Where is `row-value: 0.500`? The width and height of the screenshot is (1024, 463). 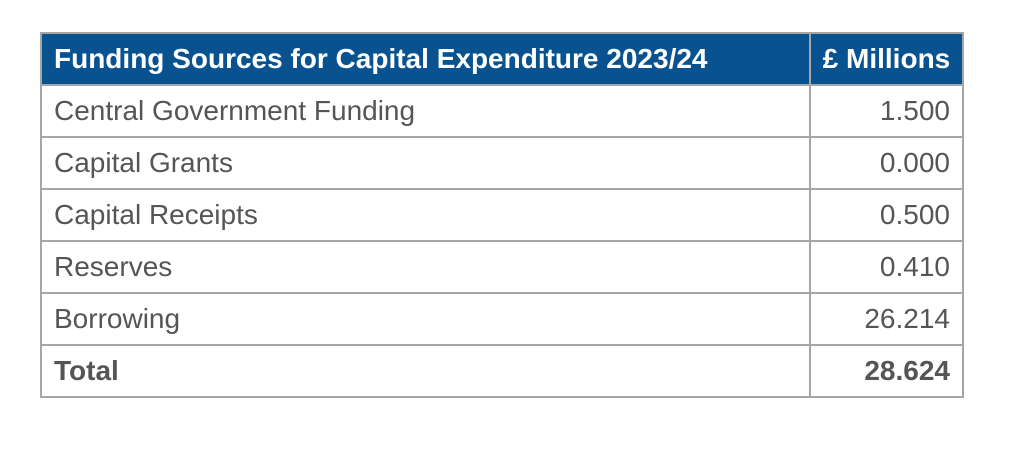 row-value: 0.500 is located at coordinates (886, 215).